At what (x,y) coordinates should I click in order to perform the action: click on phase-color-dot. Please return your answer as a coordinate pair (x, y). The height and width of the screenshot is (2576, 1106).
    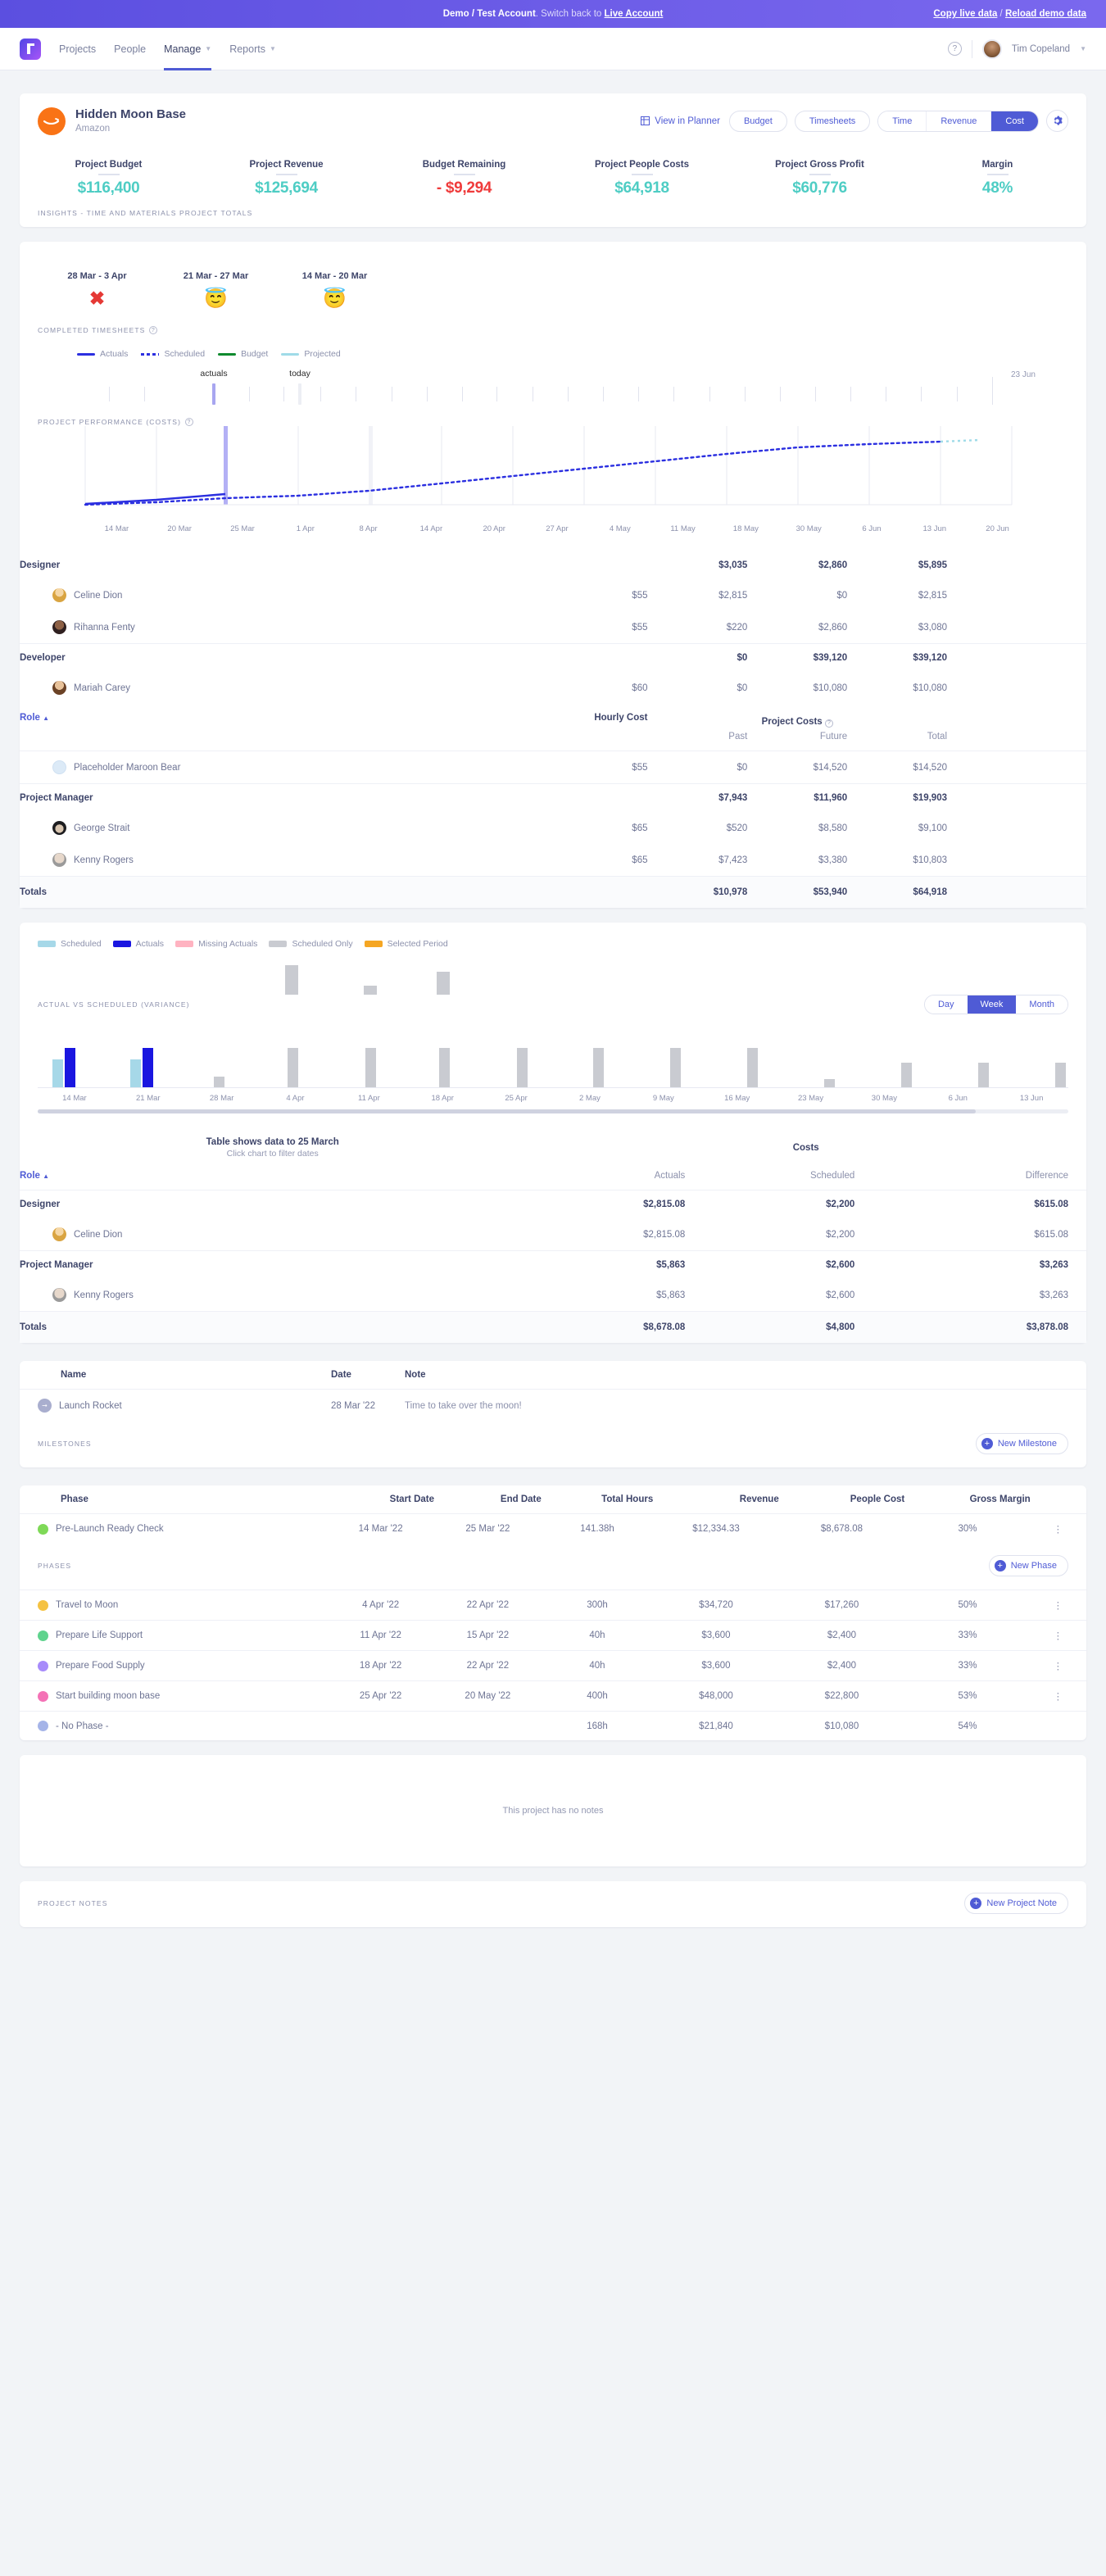
    Looking at the image, I should click on (43, 1726).